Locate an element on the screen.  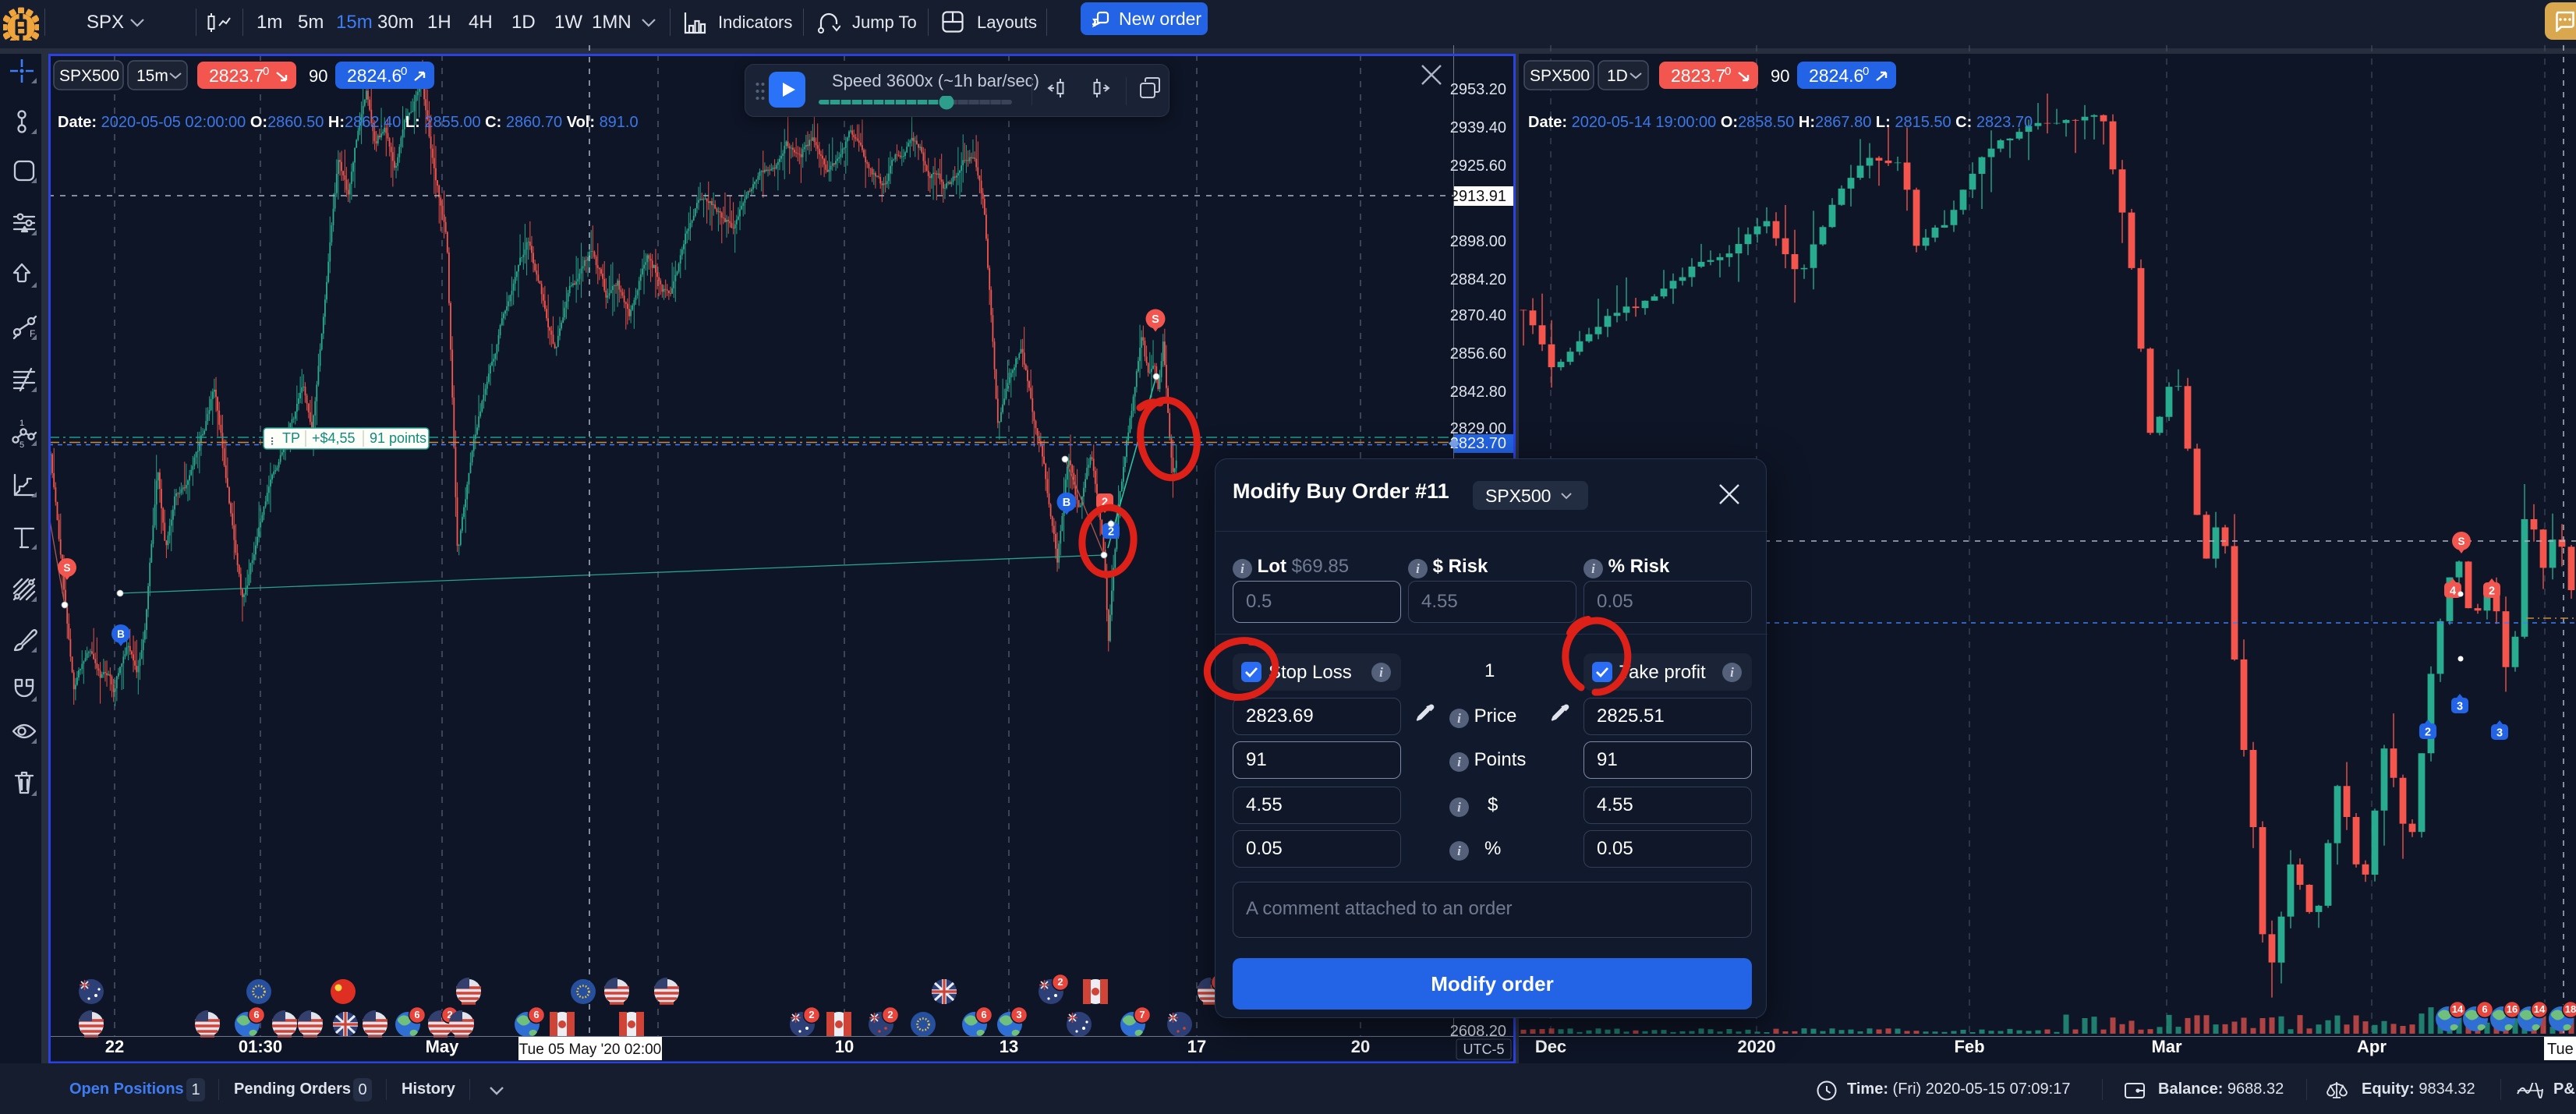
svg-text: Dec is located at coordinates (1550, 1046).